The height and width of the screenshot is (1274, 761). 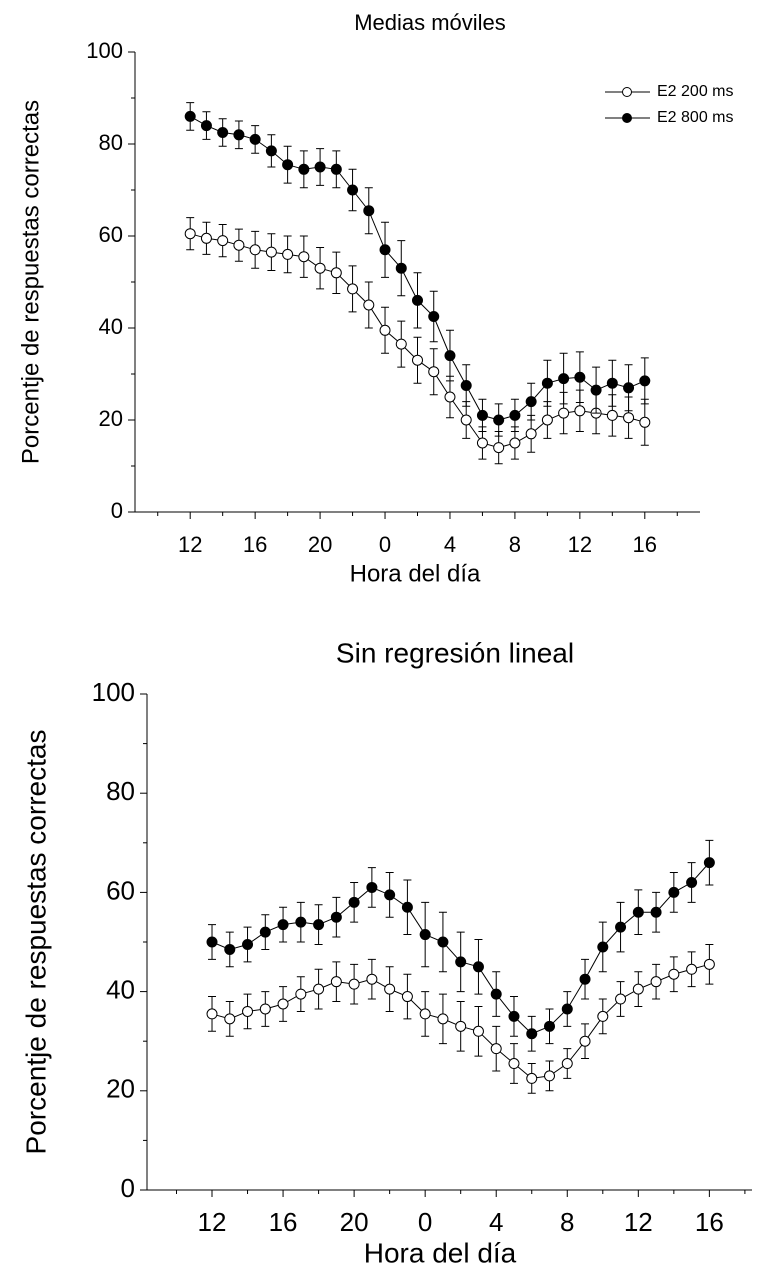 I want to click on x-tick-label: 8, so click(x=567, y=1222).